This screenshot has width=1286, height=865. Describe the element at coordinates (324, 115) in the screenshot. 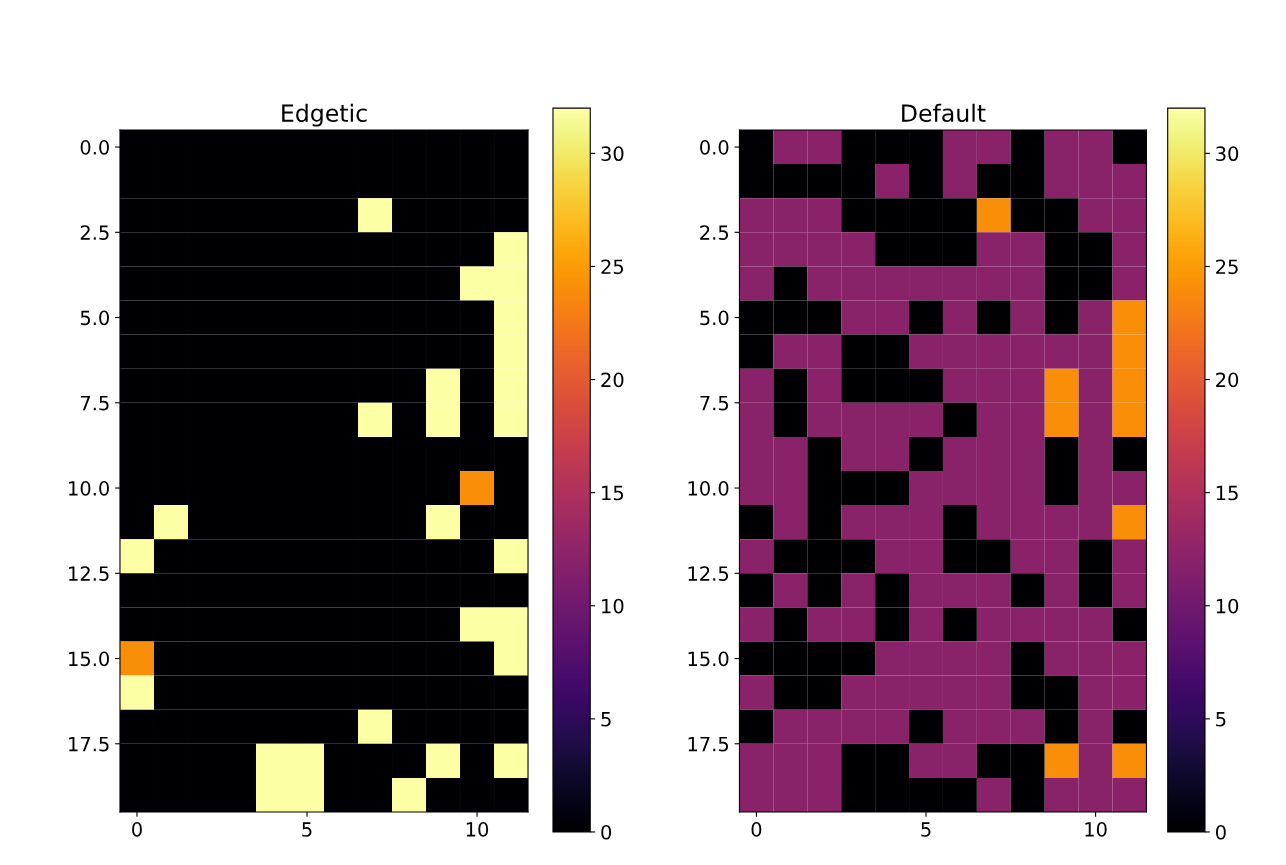

I see `chart-title: Edgetic` at that location.